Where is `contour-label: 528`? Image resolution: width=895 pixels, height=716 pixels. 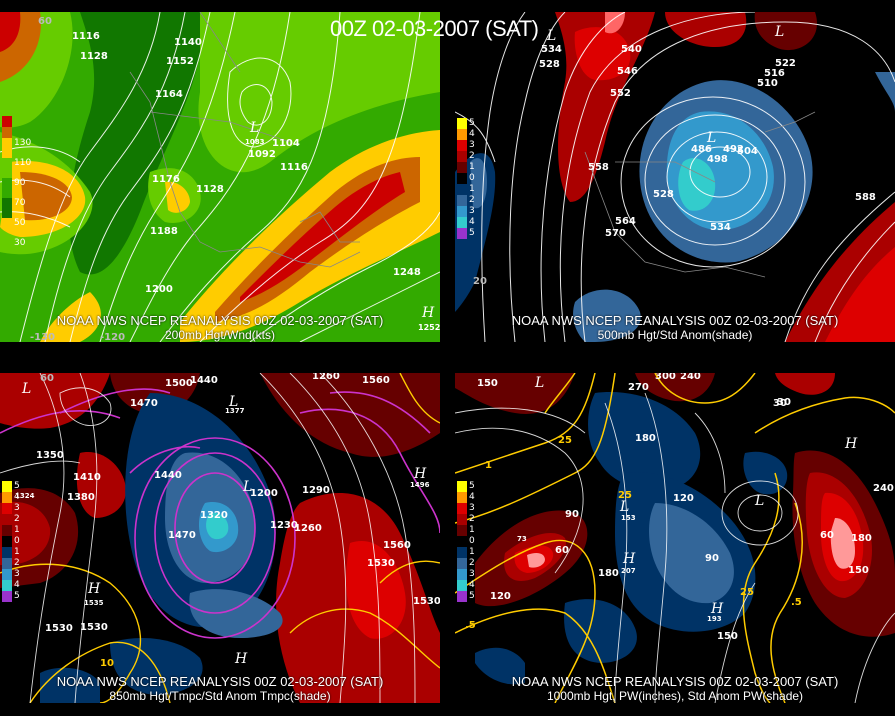 contour-label: 528 is located at coordinates (549, 64).